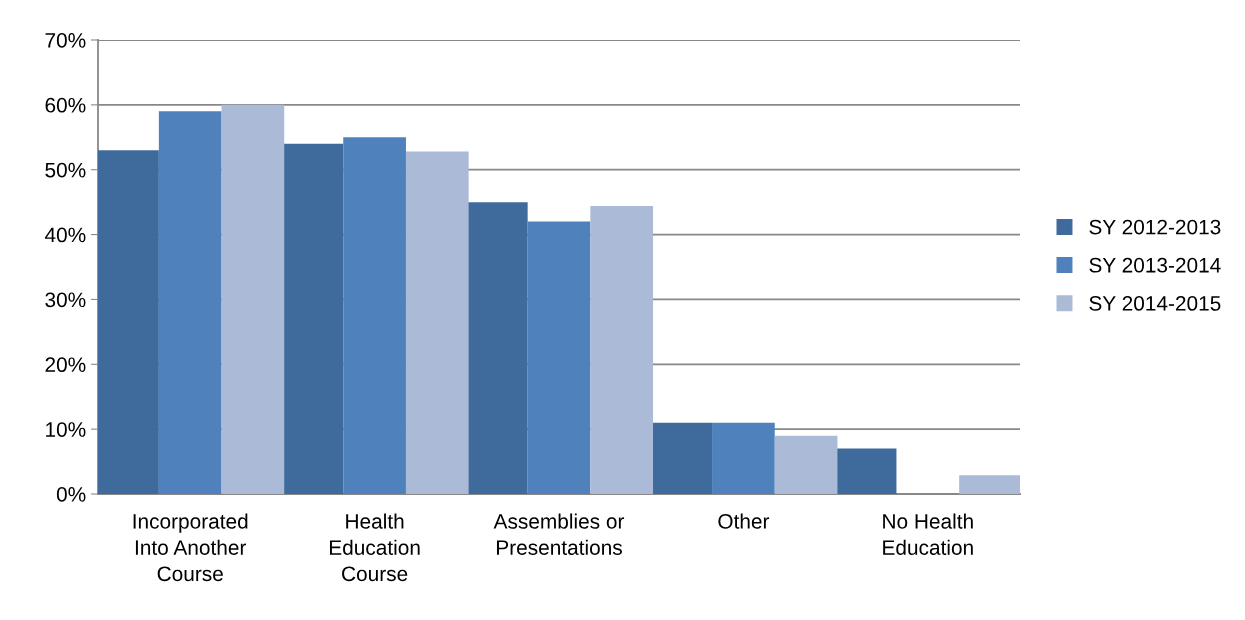 The width and height of the screenshot is (1245, 620). I want to click on y-tick-label: 60%, so click(65, 105).